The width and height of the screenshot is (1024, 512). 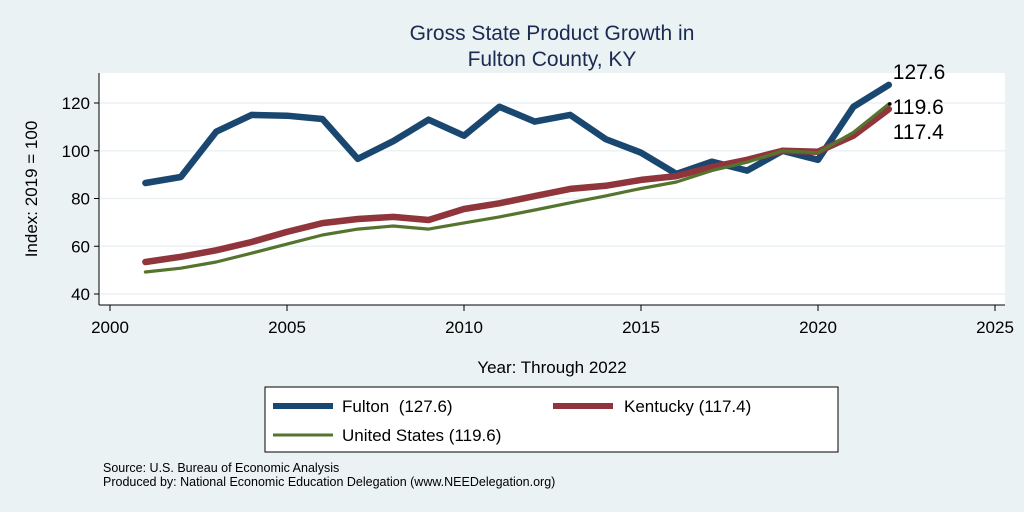 I want to click on legend-label-fulton: Fulton (127.6), so click(x=397, y=406).